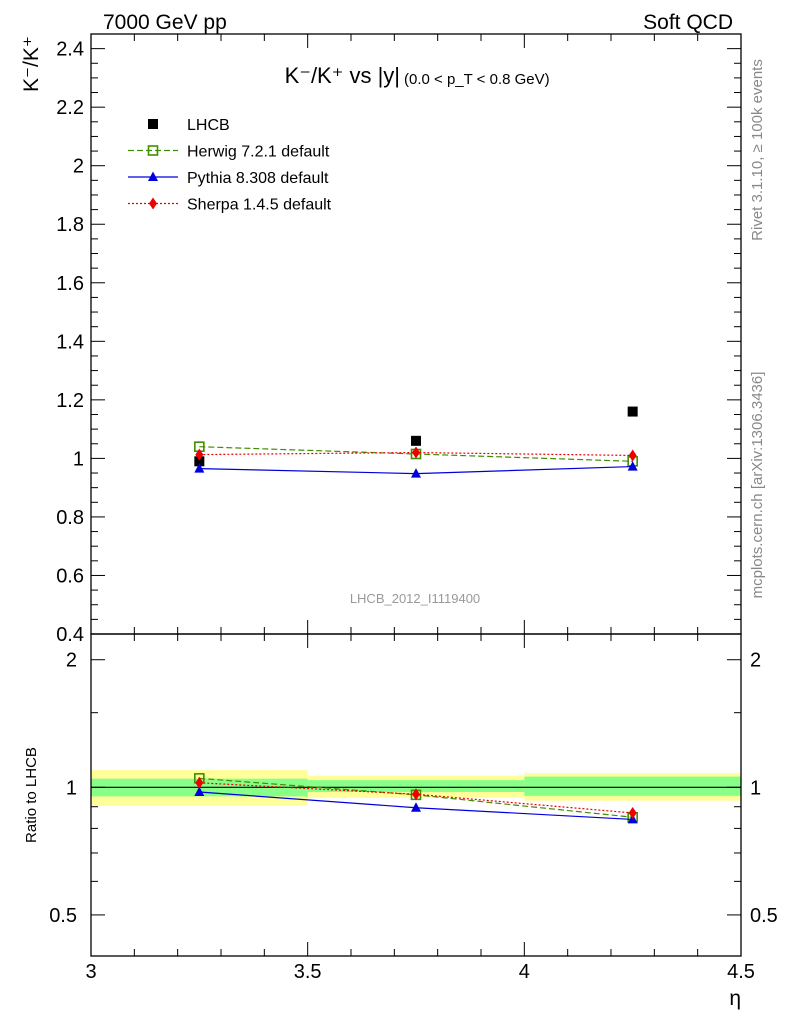 The image size is (786, 1024). What do you see at coordinates (153, 203) in the screenshot?
I see `legend-marker-sherpa` at bounding box center [153, 203].